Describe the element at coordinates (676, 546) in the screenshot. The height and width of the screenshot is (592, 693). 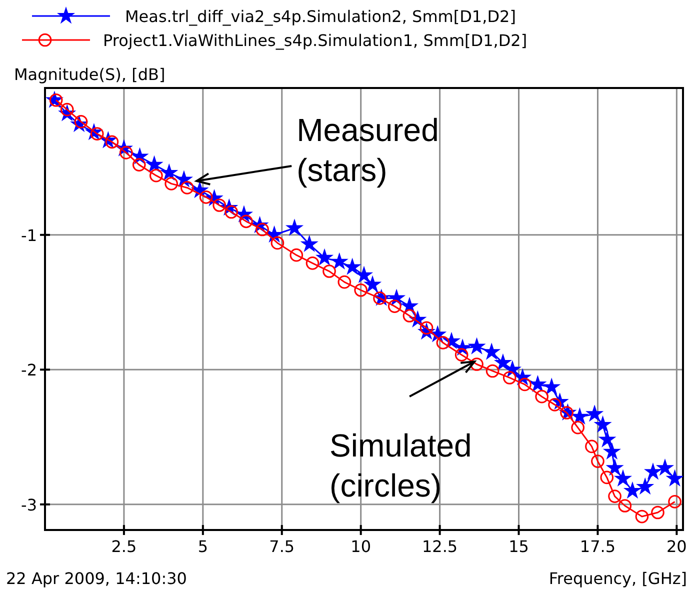
I see `x-tick-label: 20` at that location.